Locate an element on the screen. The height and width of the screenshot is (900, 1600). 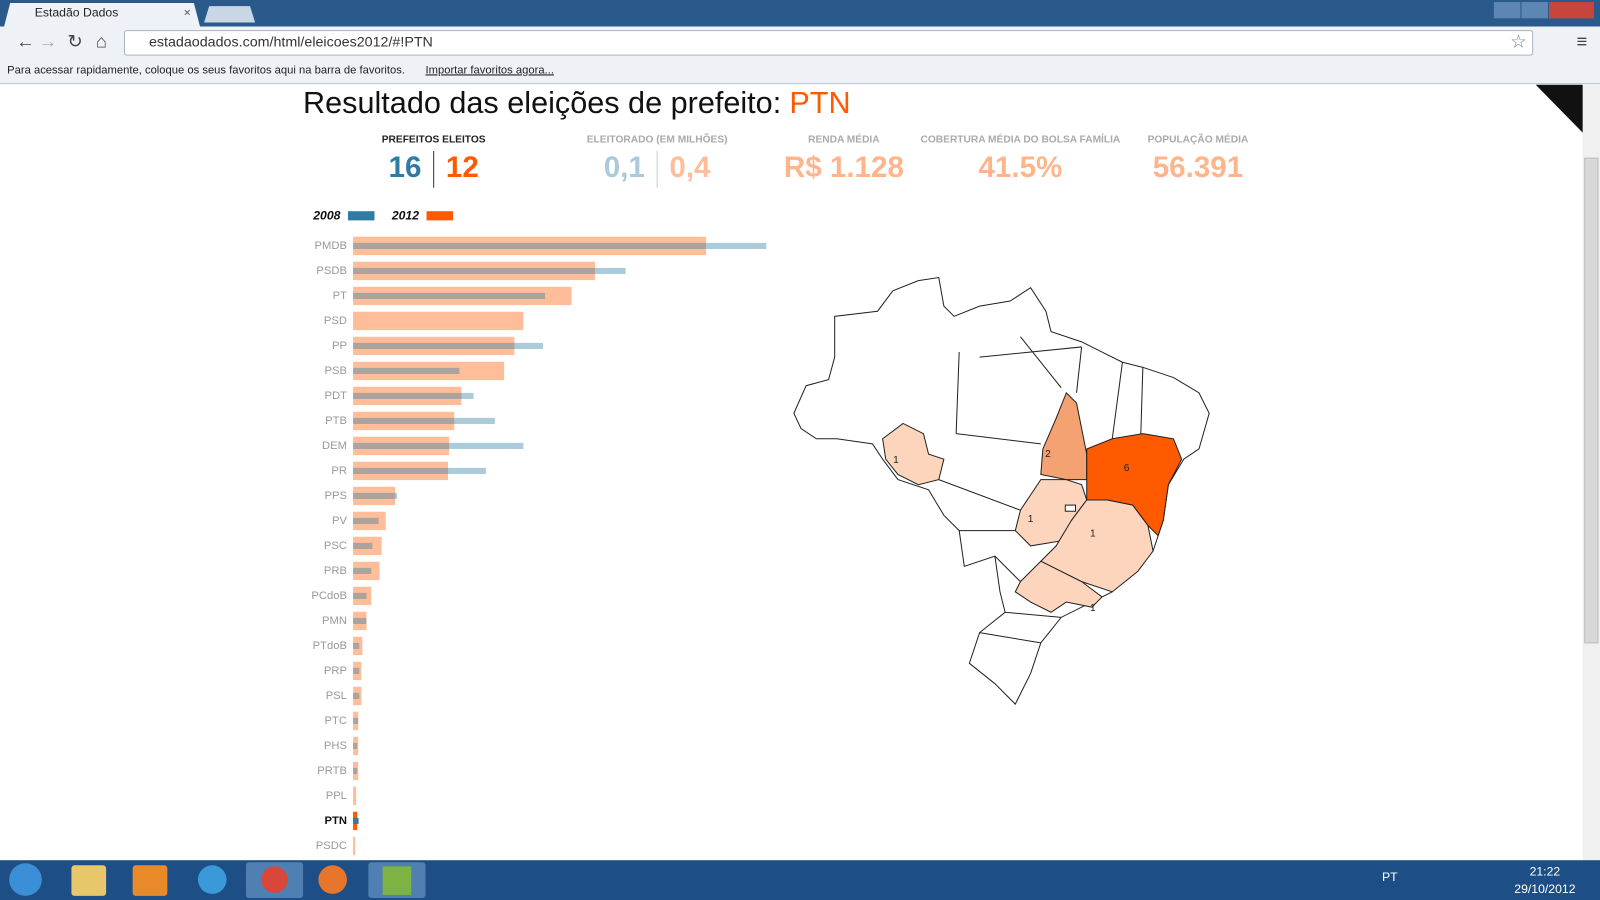
forward-button: → is located at coordinates (48, 41).